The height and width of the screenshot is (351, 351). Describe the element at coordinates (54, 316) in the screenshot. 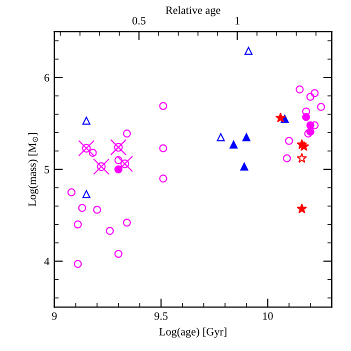

I see `x-tick-label: 9` at that location.